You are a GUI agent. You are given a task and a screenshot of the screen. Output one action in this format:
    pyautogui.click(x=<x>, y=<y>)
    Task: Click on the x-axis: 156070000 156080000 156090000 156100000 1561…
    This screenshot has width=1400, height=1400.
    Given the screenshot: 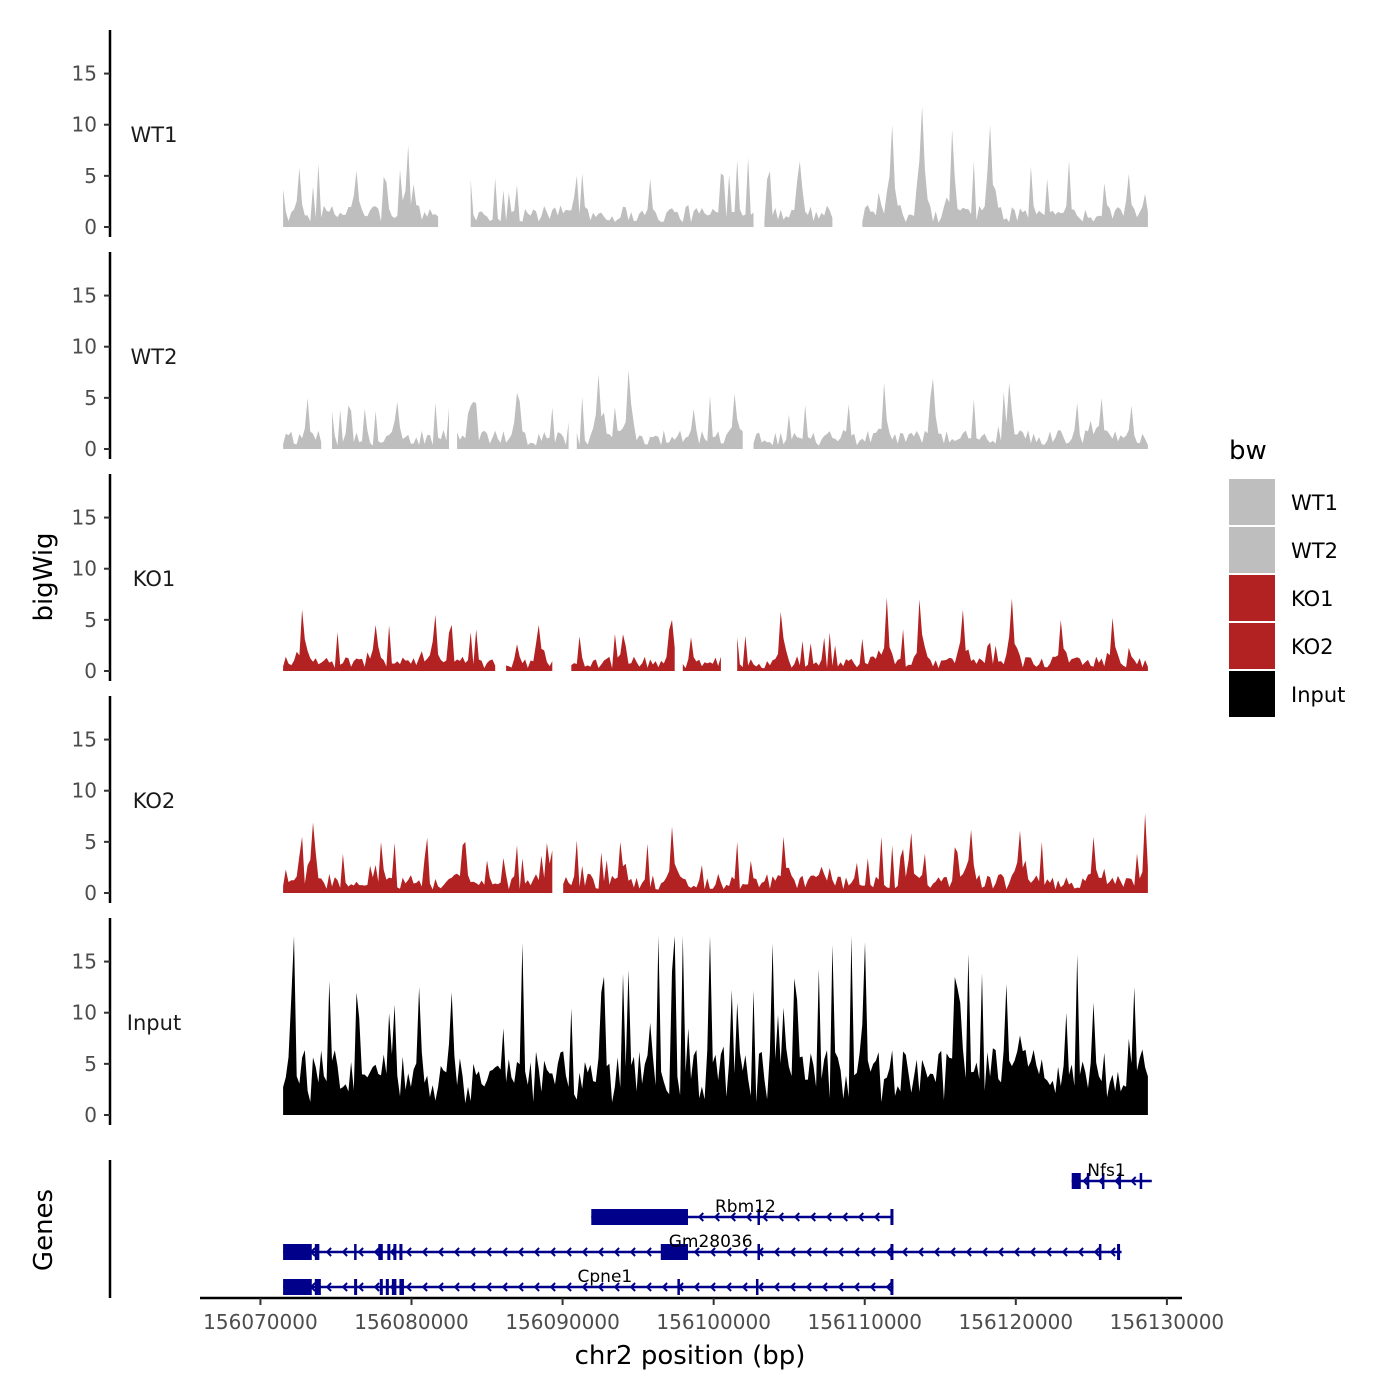 What is the action you would take?
    pyautogui.click(x=712, y=1315)
    